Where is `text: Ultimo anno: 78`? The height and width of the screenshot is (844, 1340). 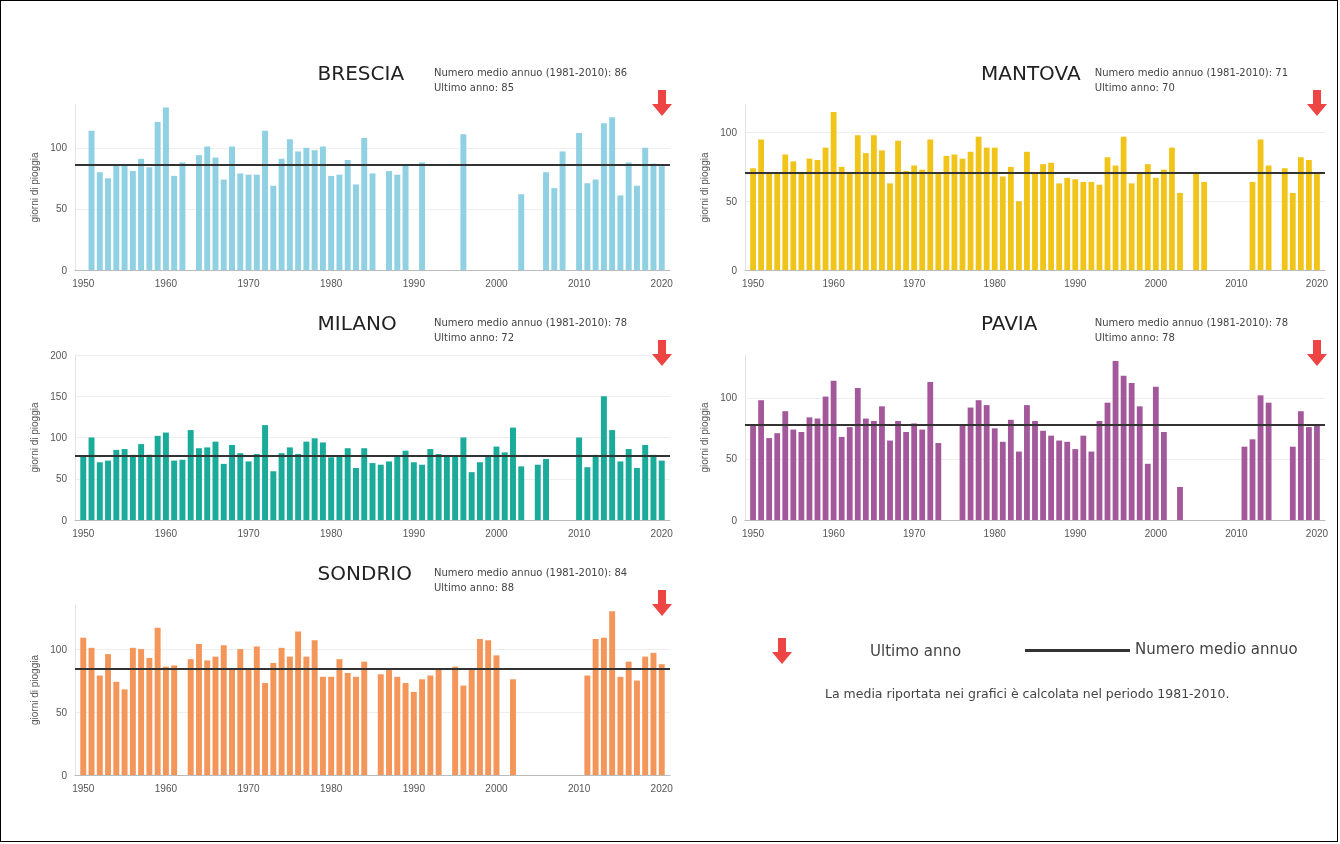
text: Ultimo anno: 78 is located at coordinates (1134, 337).